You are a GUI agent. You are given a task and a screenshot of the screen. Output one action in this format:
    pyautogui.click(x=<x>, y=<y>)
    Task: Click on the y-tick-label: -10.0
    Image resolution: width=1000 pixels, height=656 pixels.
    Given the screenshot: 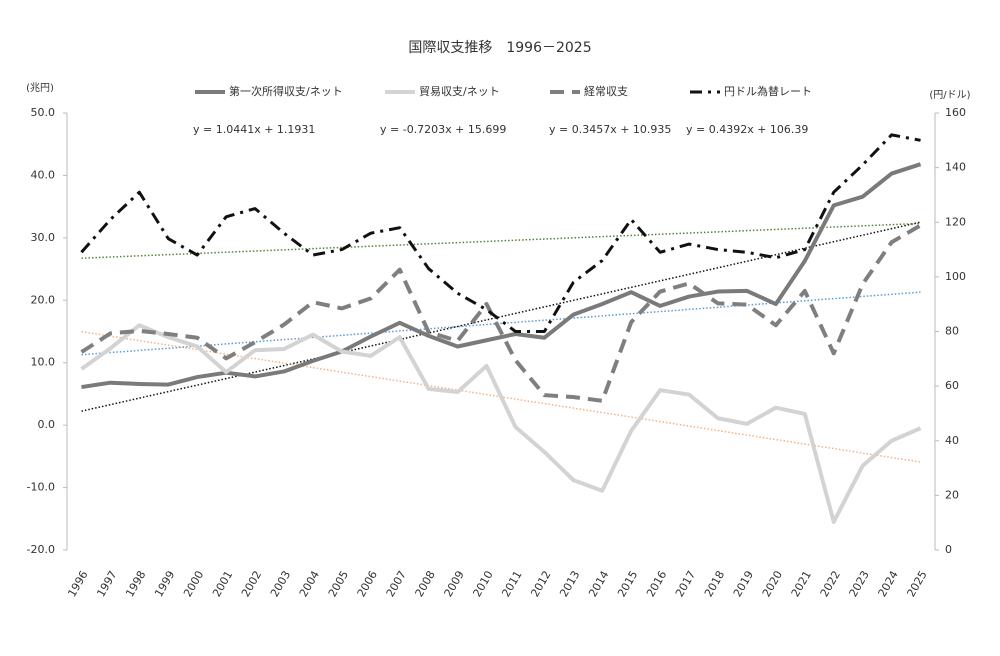 What is the action you would take?
    pyautogui.click(x=41, y=487)
    